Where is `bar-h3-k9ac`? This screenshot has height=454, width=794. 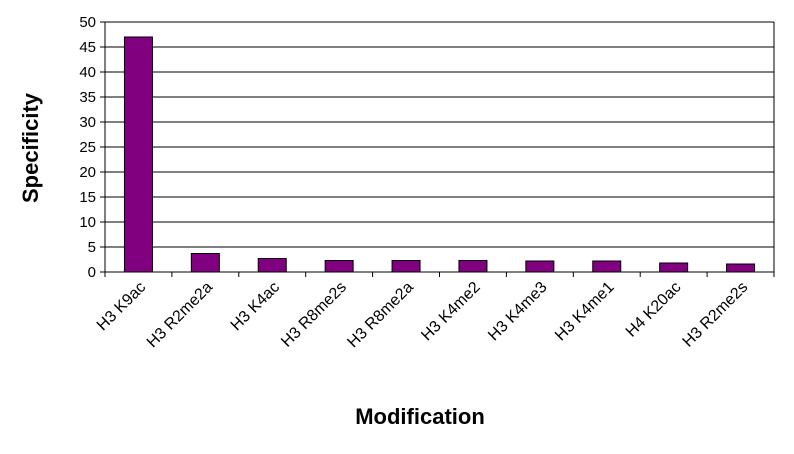
bar-h3-k9ac is located at coordinates (138, 154).